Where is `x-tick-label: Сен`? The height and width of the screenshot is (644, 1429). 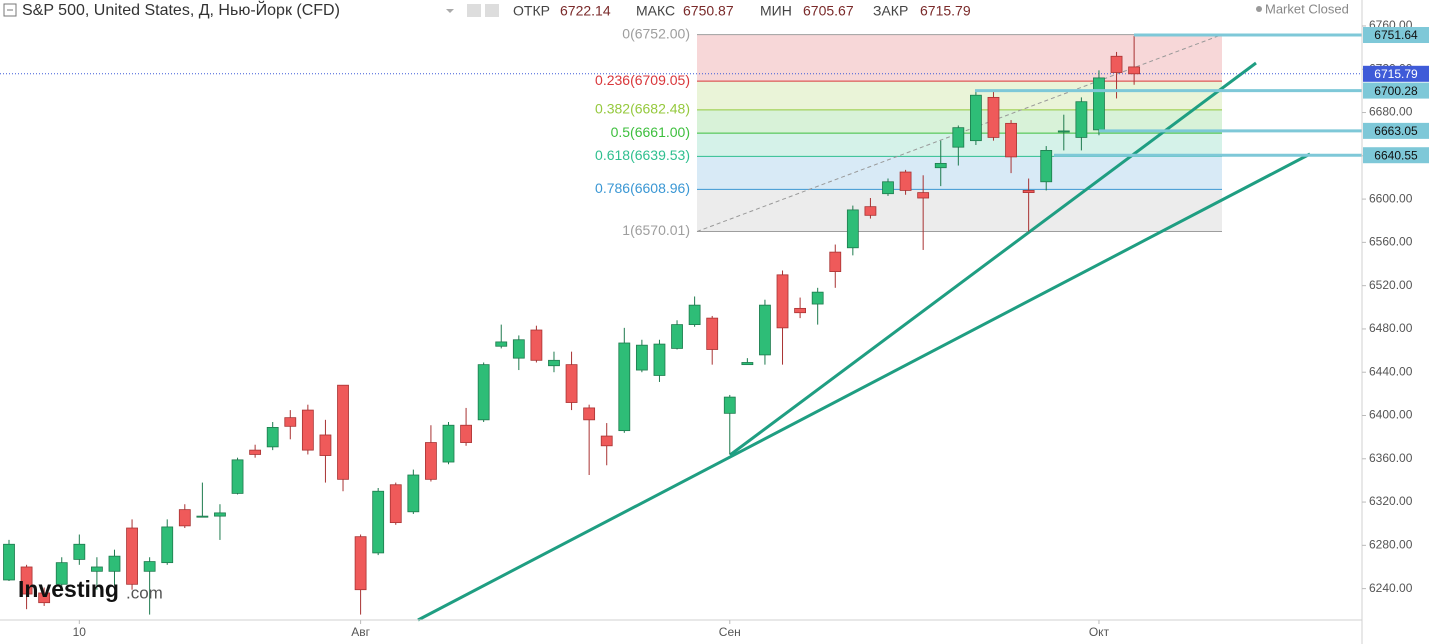 x-tick-label: Сен is located at coordinates (730, 632).